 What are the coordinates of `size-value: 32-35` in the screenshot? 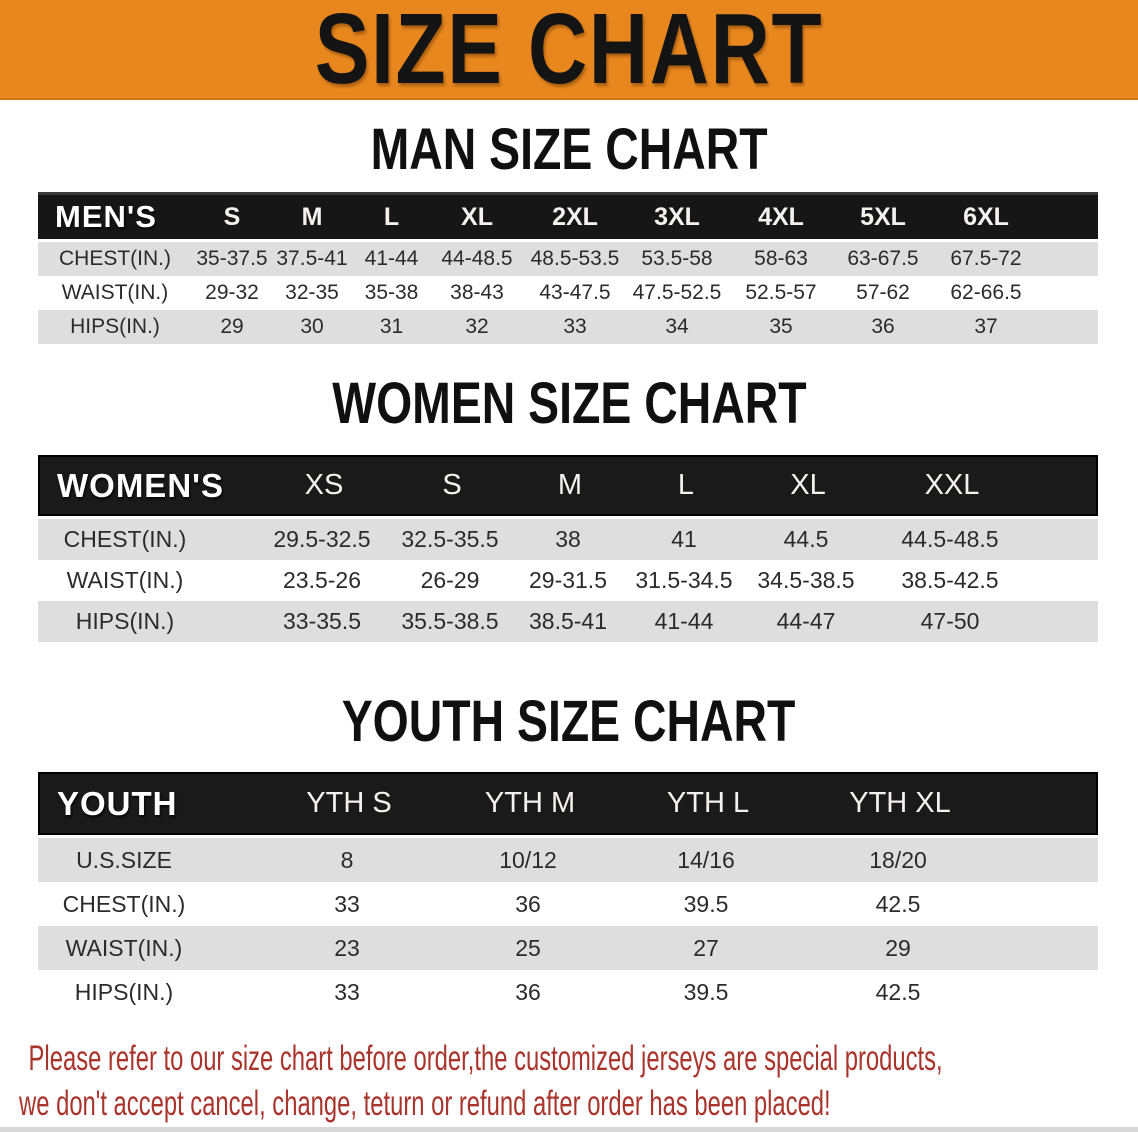 It's located at (312, 292).